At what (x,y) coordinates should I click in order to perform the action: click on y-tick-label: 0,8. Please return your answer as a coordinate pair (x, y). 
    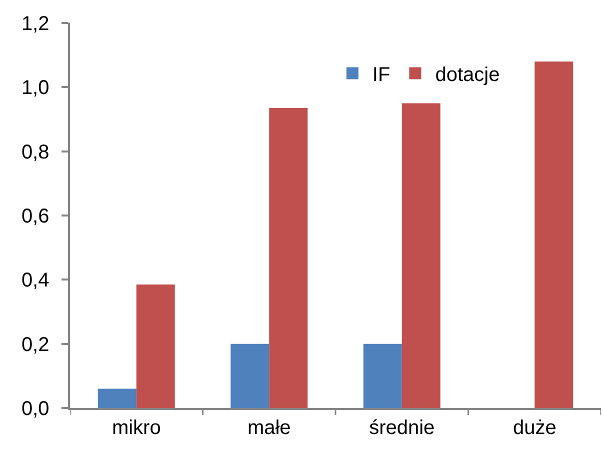
    Looking at the image, I should click on (35, 152).